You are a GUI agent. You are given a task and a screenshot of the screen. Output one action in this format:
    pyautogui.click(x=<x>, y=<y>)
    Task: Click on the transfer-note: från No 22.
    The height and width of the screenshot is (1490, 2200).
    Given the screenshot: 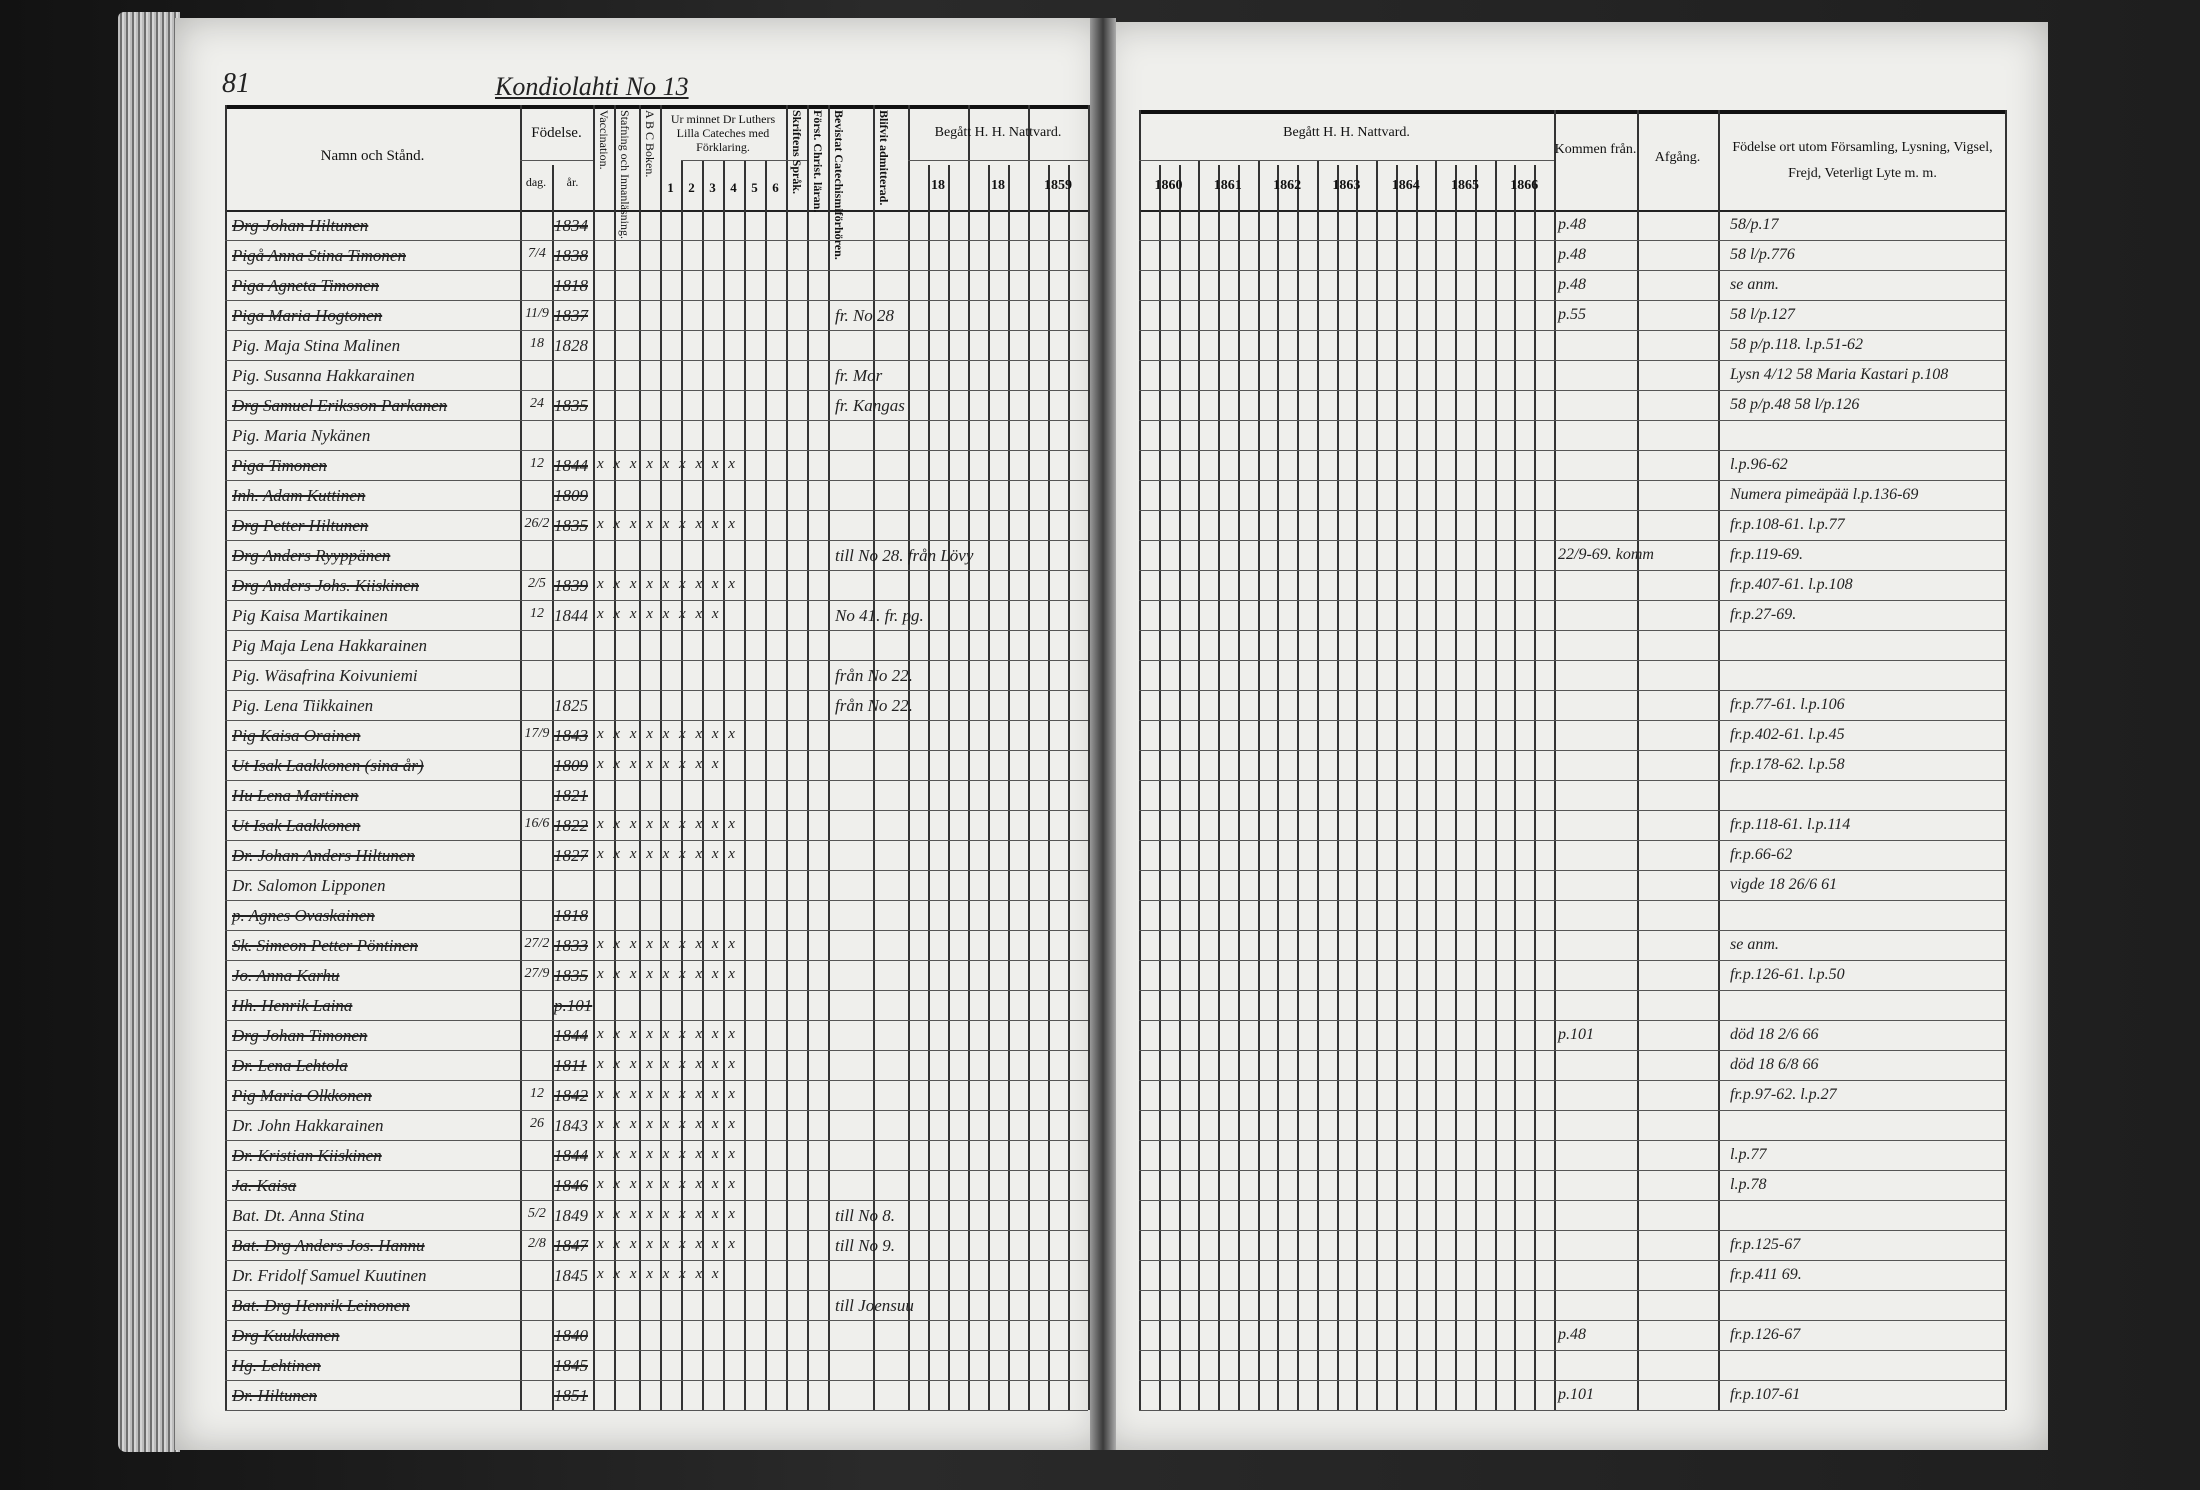 What is the action you would take?
    pyautogui.click(x=874, y=675)
    